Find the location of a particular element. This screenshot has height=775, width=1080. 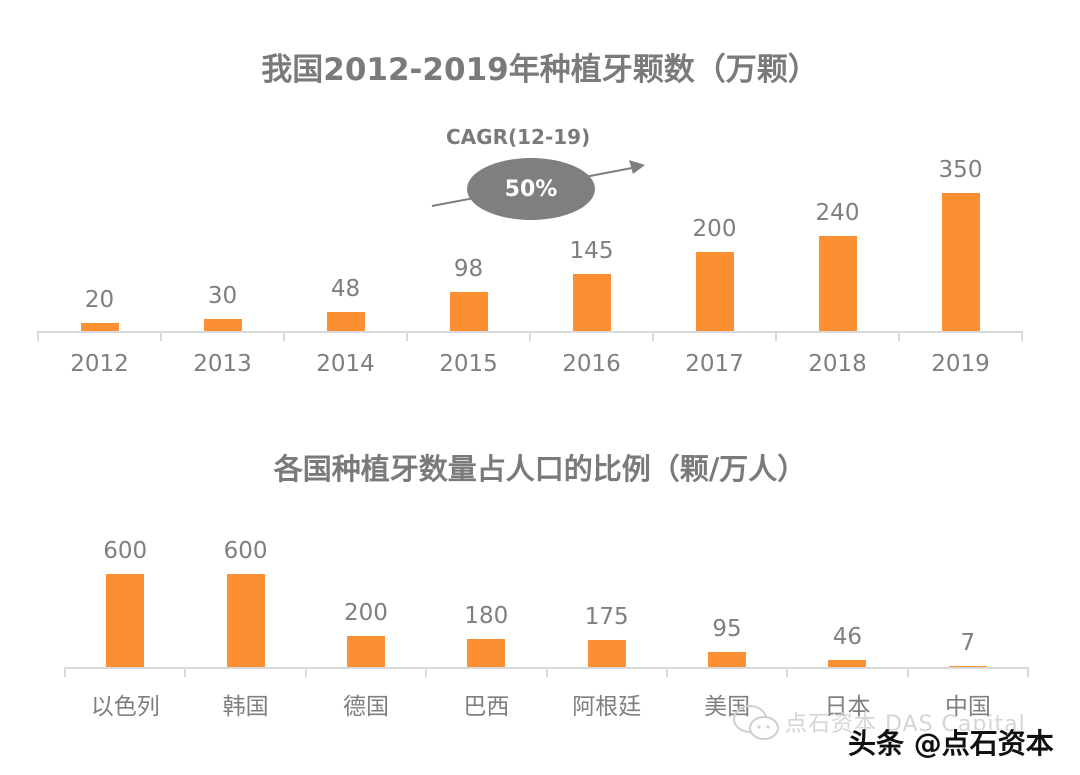

category-label: 2016 is located at coordinates (591, 364).